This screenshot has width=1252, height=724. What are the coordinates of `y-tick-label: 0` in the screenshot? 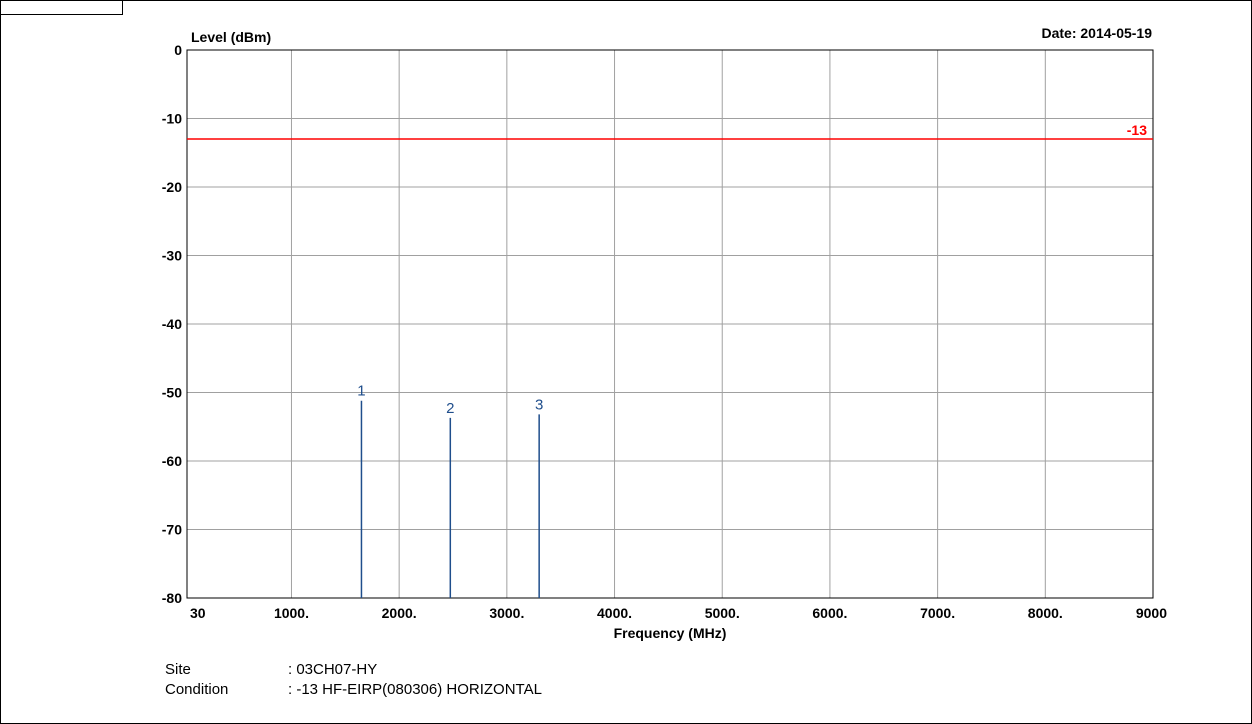 It's located at (178, 50).